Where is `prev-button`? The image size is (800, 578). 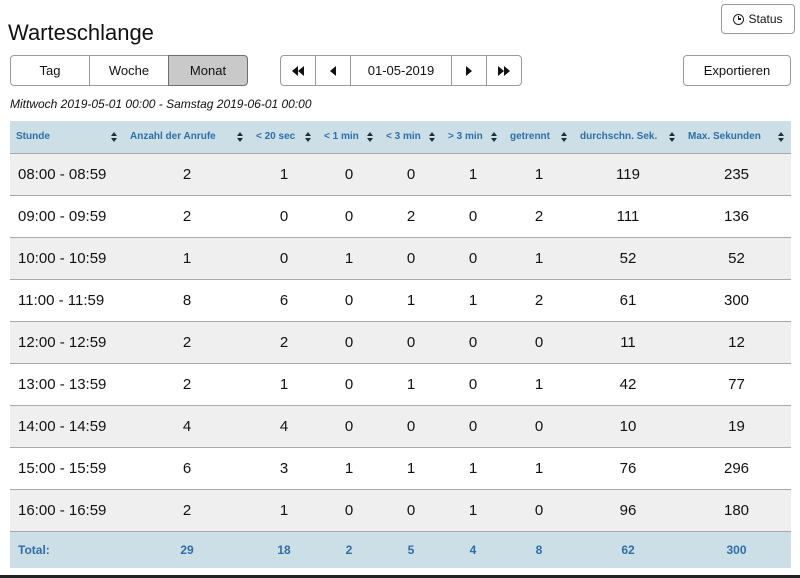 prev-button is located at coordinates (333, 70).